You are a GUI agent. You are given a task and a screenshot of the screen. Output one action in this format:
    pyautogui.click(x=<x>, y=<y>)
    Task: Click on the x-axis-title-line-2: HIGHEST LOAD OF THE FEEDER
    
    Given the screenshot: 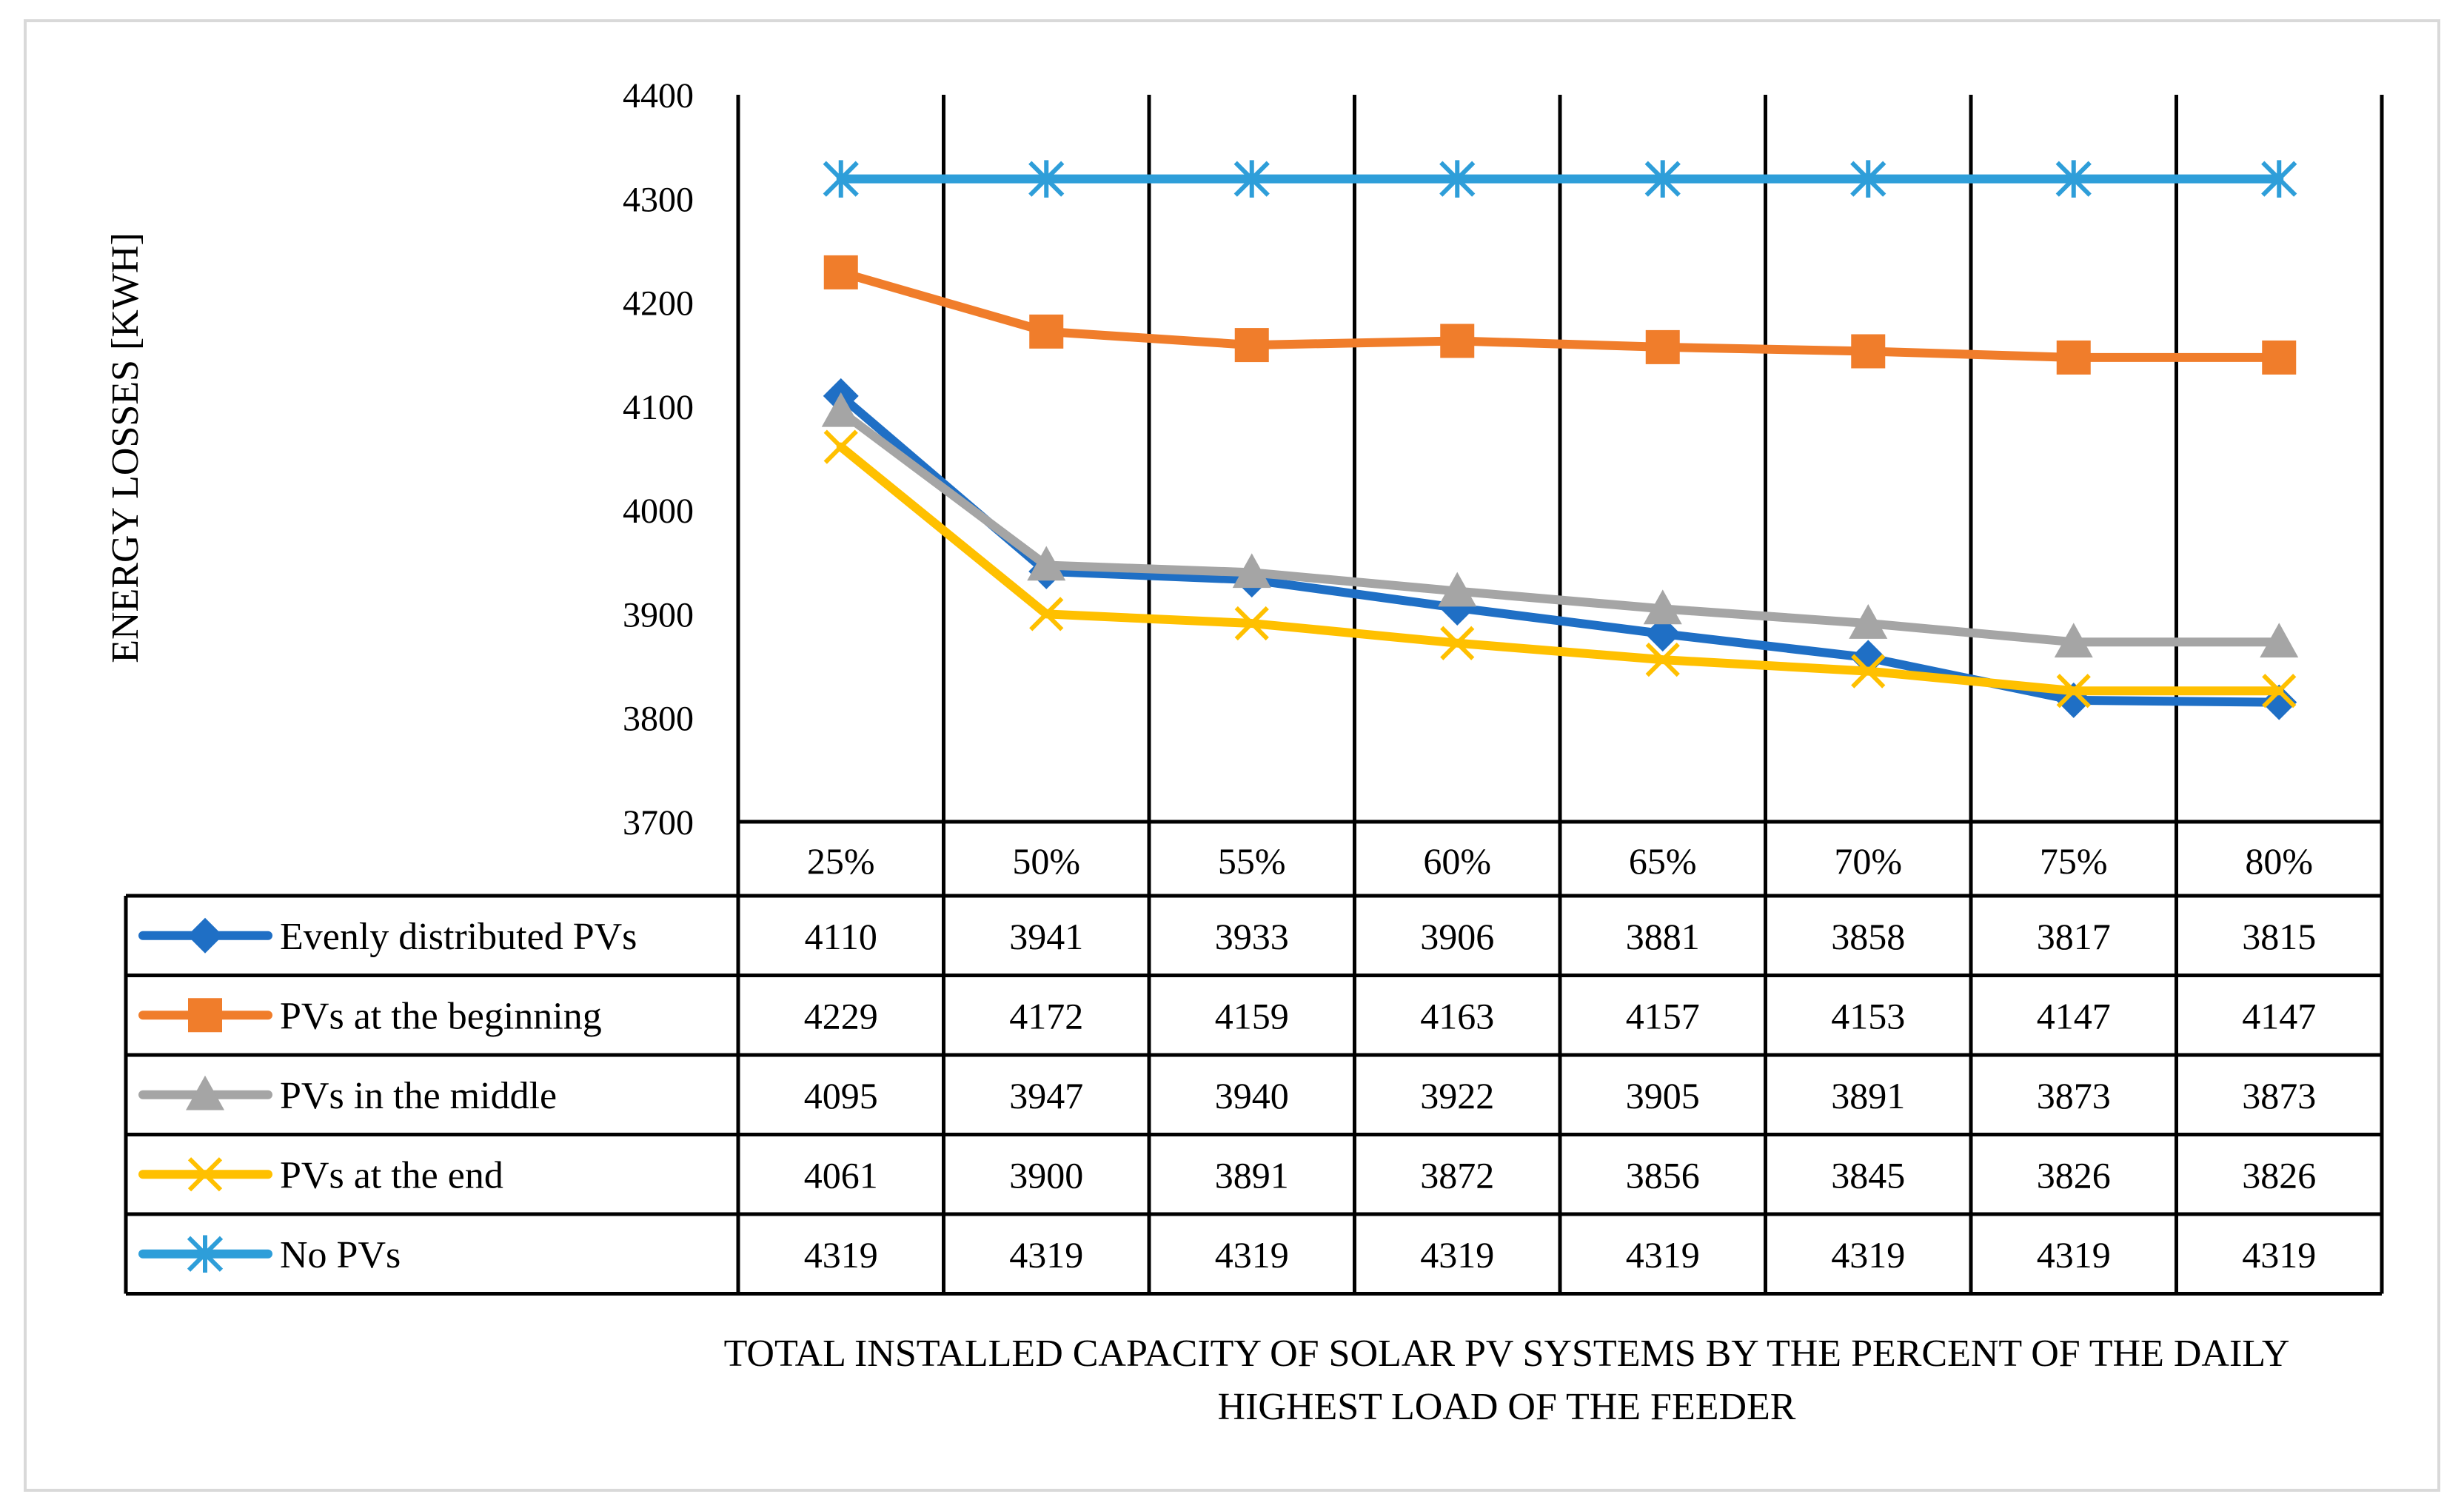 What is the action you would take?
    pyautogui.click(x=1507, y=1407)
    